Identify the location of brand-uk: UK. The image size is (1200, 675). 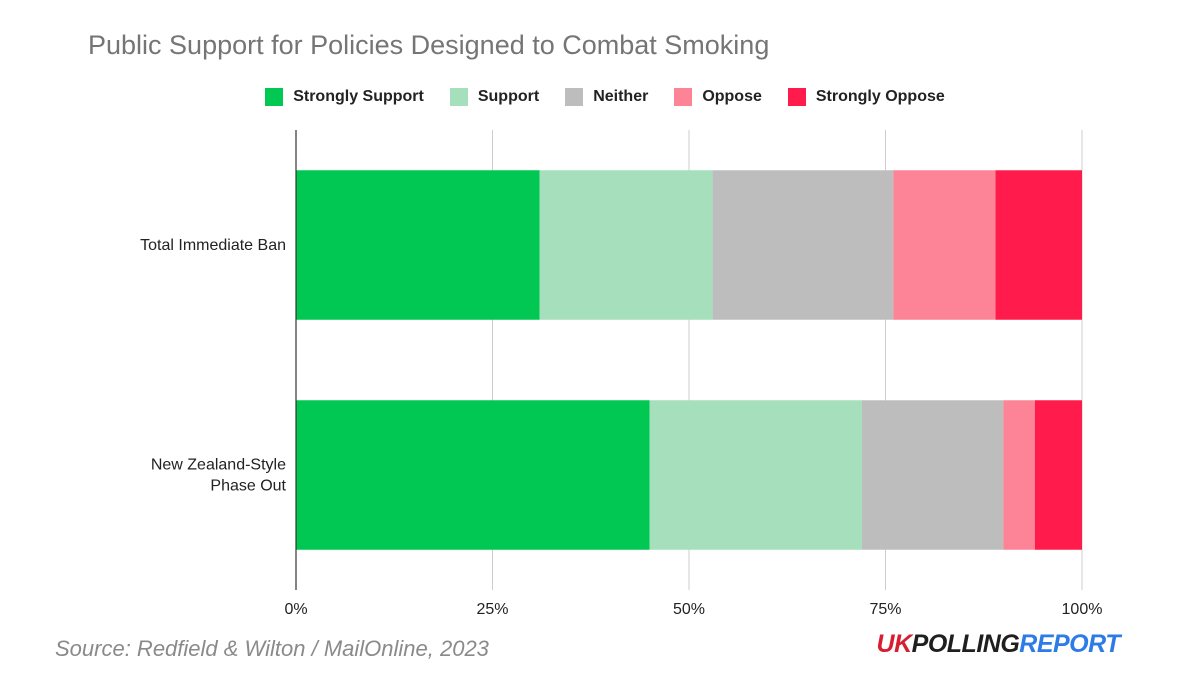
(894, 644).